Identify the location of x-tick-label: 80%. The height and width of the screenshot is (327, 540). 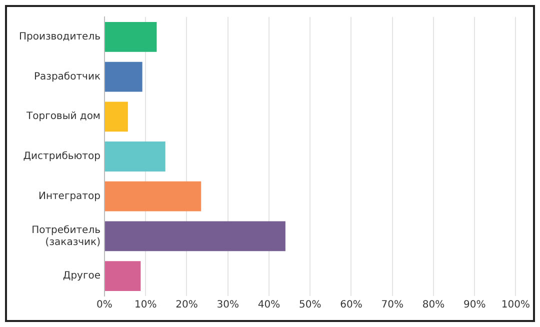
(433, 305).